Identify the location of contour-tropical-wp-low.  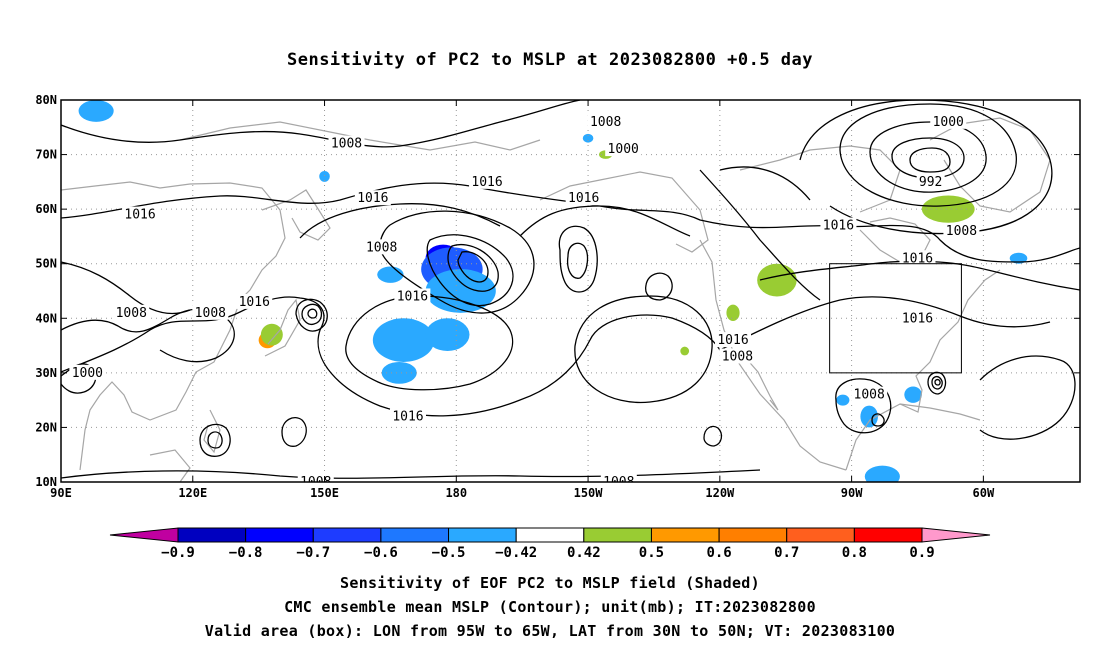
(215, 440).